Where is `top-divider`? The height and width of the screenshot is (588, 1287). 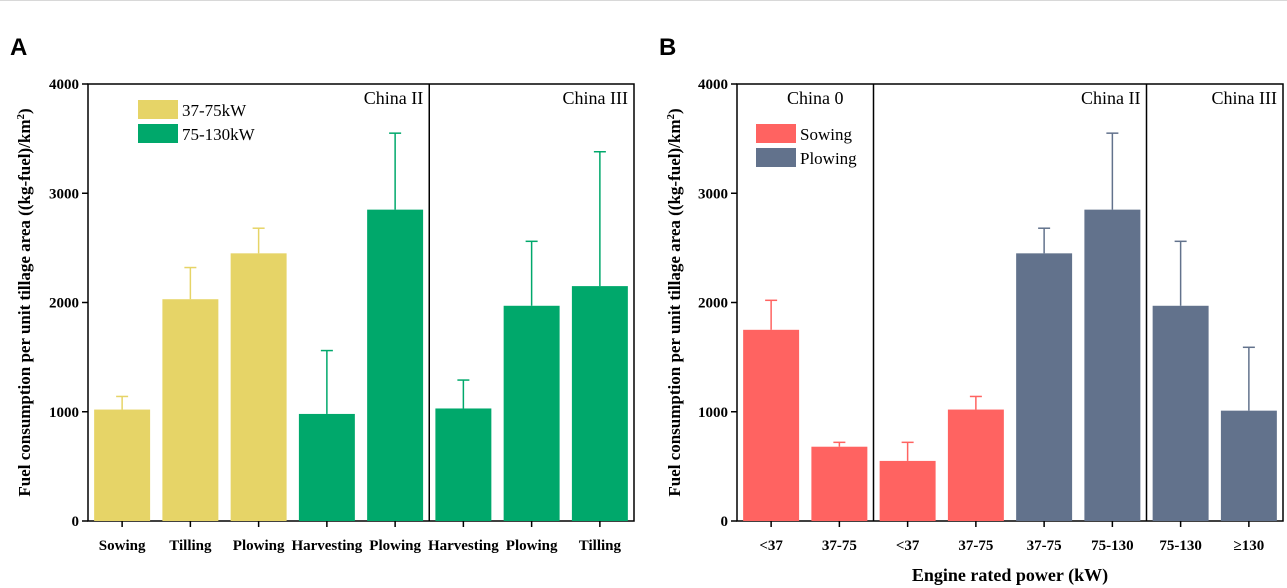
top-divider is located at coordinates (643, 0).